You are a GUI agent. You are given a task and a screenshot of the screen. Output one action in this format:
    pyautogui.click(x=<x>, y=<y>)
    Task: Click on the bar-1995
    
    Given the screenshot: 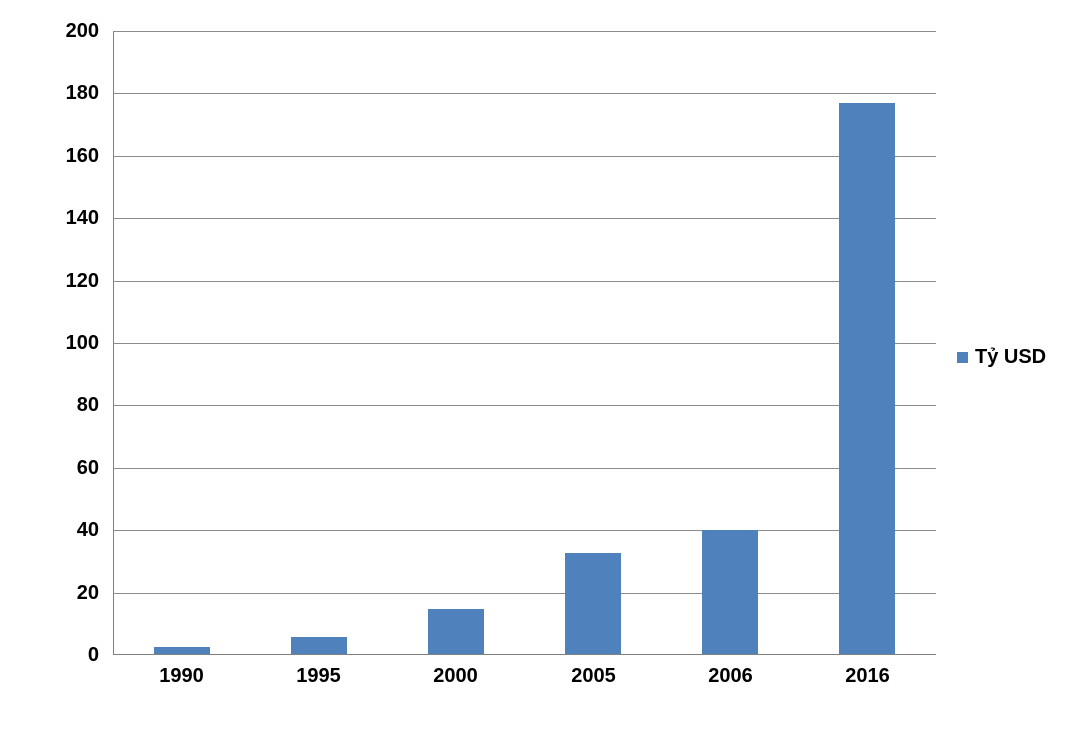 What is the action you would take?
    pyautogui.click(x=319, y=645)
    